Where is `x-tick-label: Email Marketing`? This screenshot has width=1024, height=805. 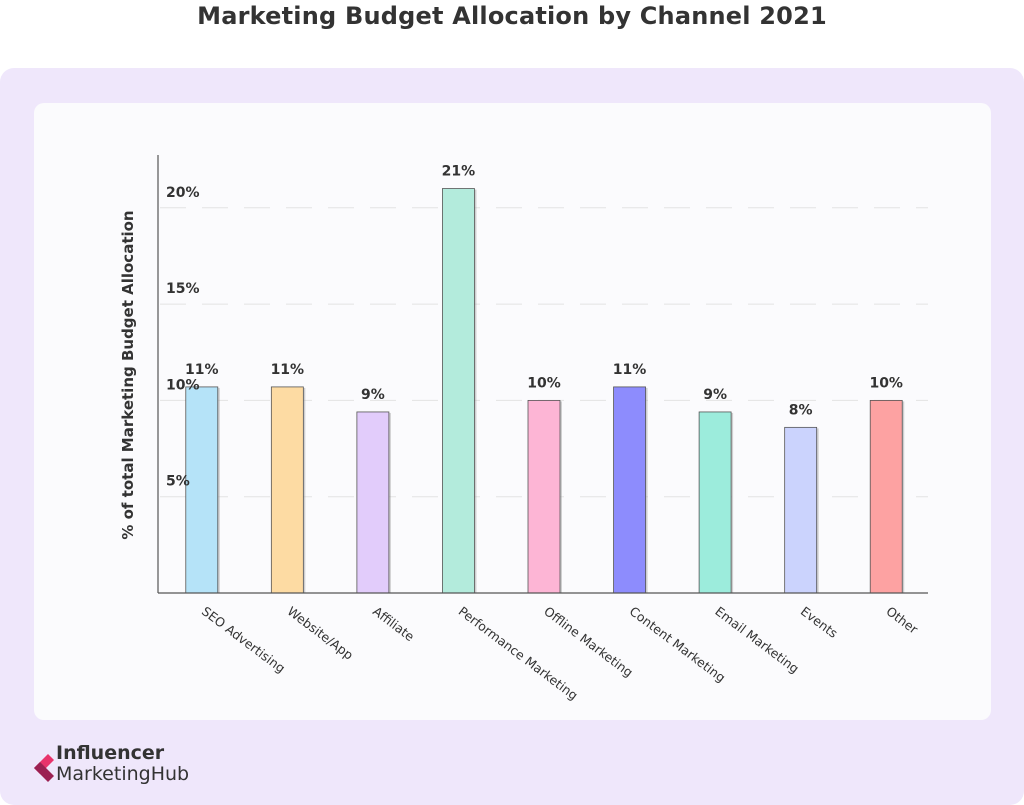 x-tick-label: Email Marketing is located at coordinates (757, 639).